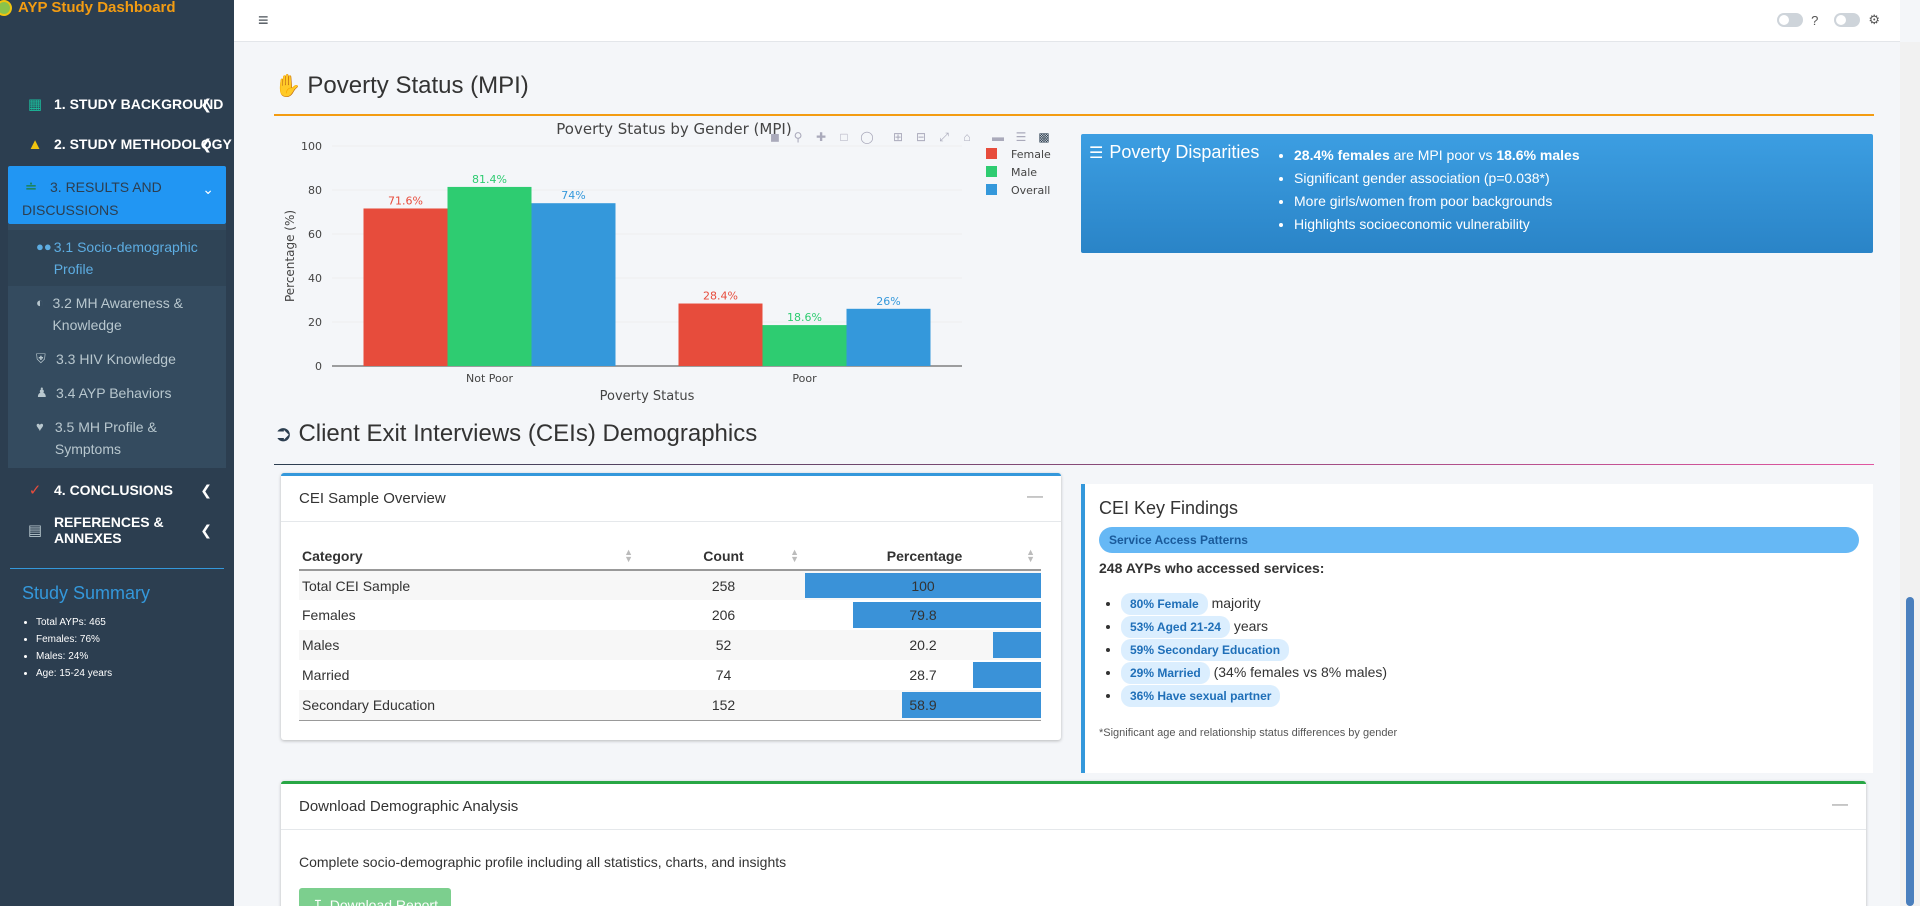 This screenshot has height=906, width=1920. What do you see at coordinates (844, 137) in the screenshot?
I see `box-select-icon: □` at bounding box center [844, 137].